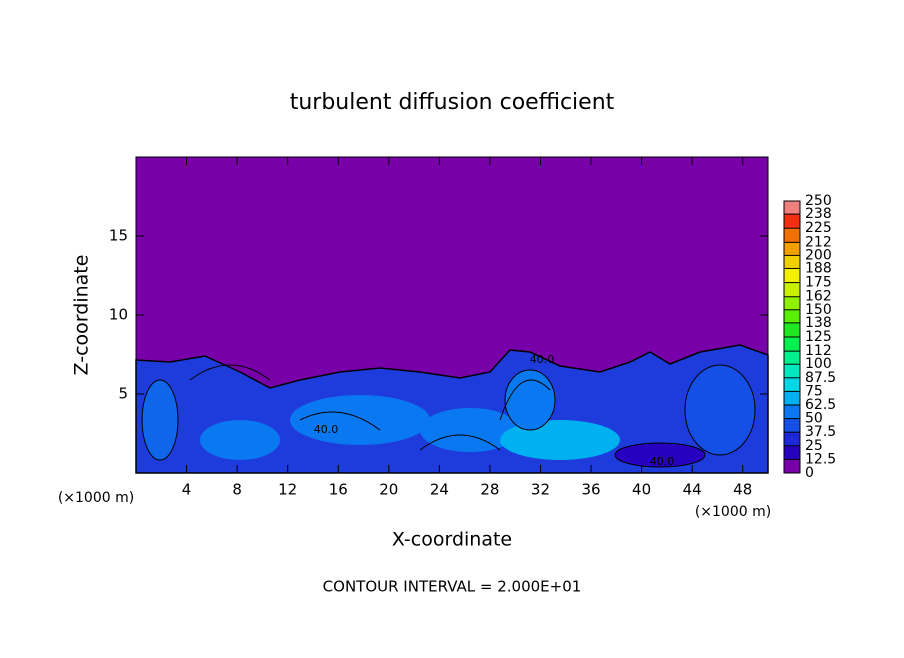 This screenshot has width=904, height=658. Describe the element at coordinates (388, 490) in the screenshot. I see `x-tick-label: 20` at that location.